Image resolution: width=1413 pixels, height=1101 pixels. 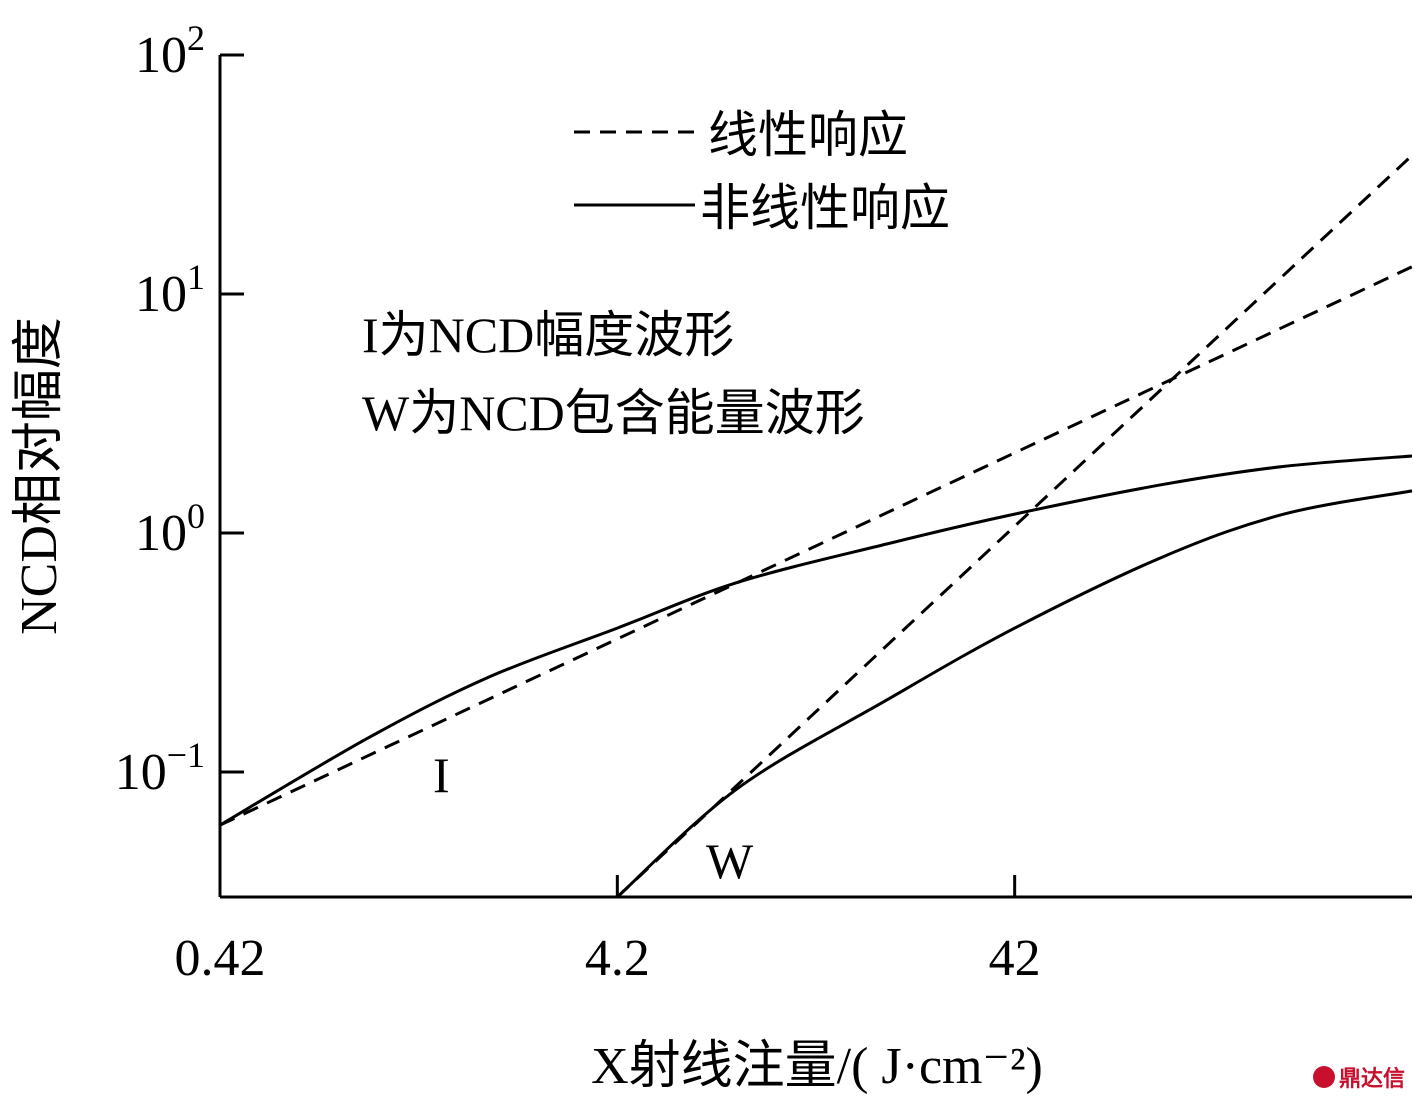 What do you see at coordinates (170, 51) in the screenshot?
I see `y-tick-label: 10²` at bounding box center [170, 51].